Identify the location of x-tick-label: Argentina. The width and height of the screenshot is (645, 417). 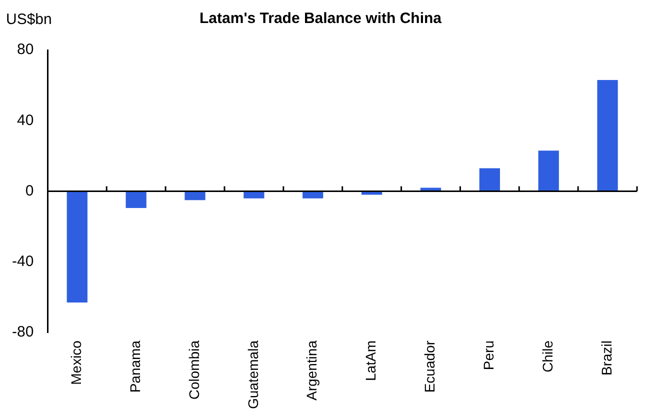
(312, 370).